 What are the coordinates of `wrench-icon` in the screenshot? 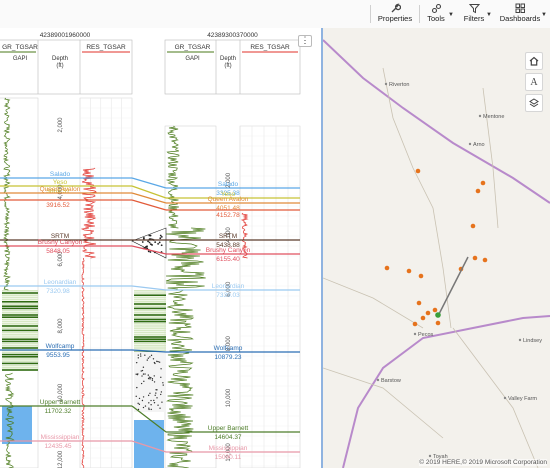 It's located at (396, 8).